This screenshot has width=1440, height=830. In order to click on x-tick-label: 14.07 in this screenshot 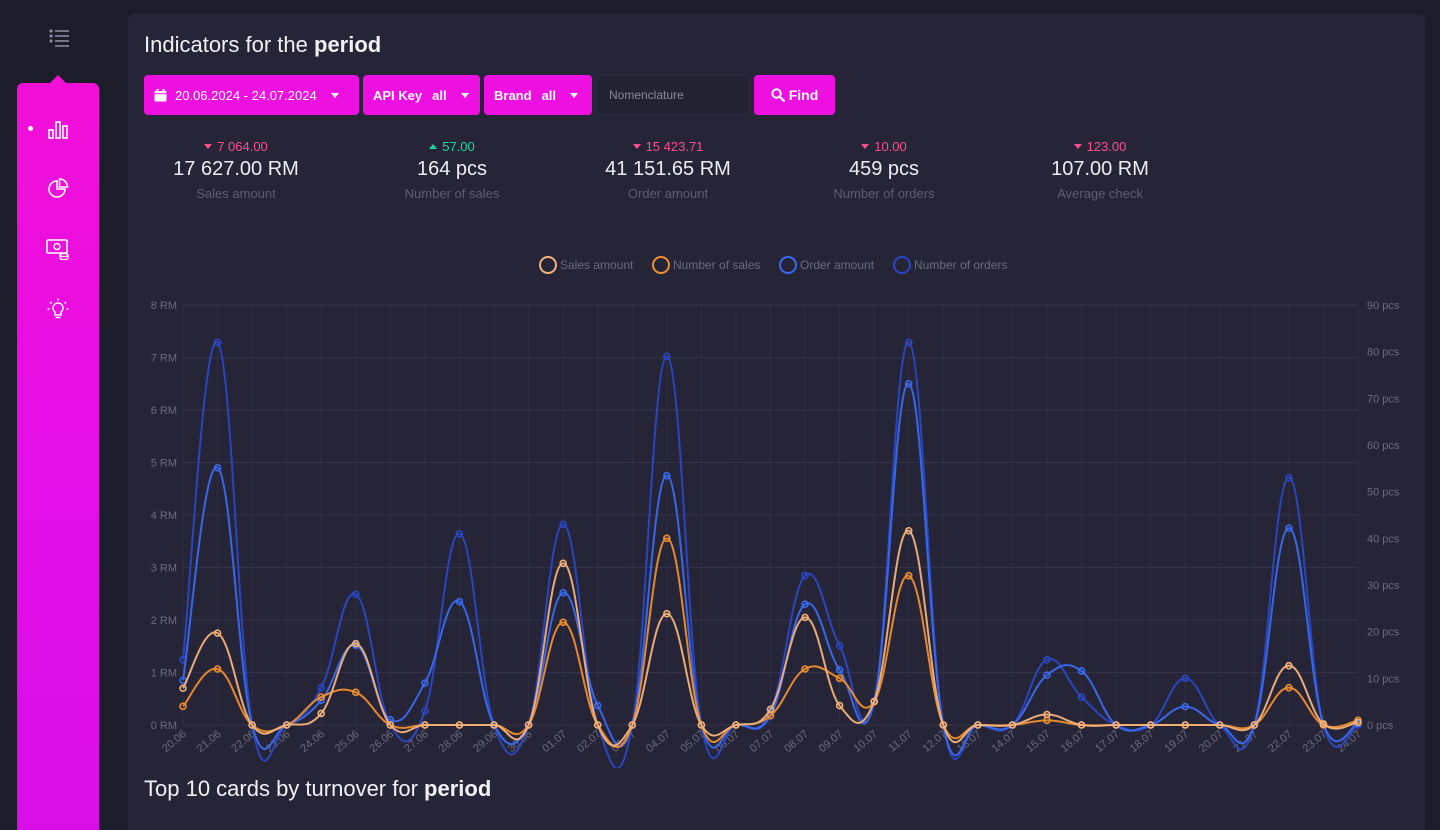, I will do `click(1004, 741)`.